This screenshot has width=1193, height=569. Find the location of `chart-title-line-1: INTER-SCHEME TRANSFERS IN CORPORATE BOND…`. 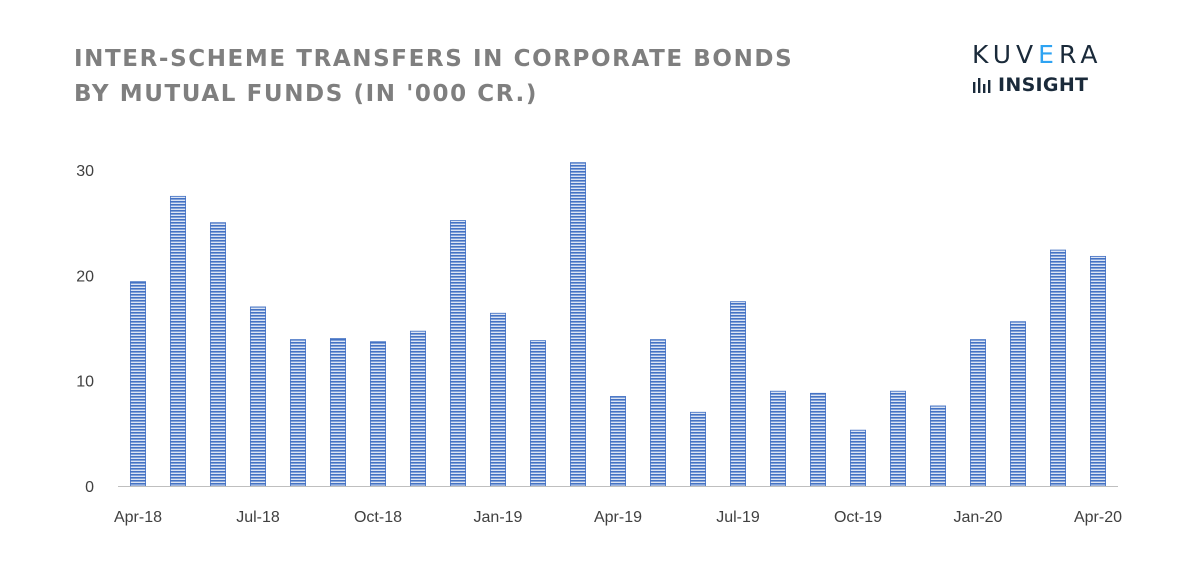

chart-title-line-1: INTER-SCHEME TRANSFERS IN CORPORATE BOND… is located at coordinates (434, 59).